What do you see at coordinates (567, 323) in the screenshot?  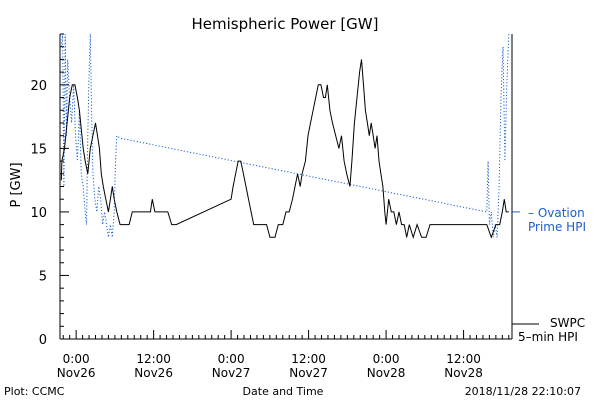 I see `legend-swpc-label-line1: SWPC` at bounding box center [567, 323].